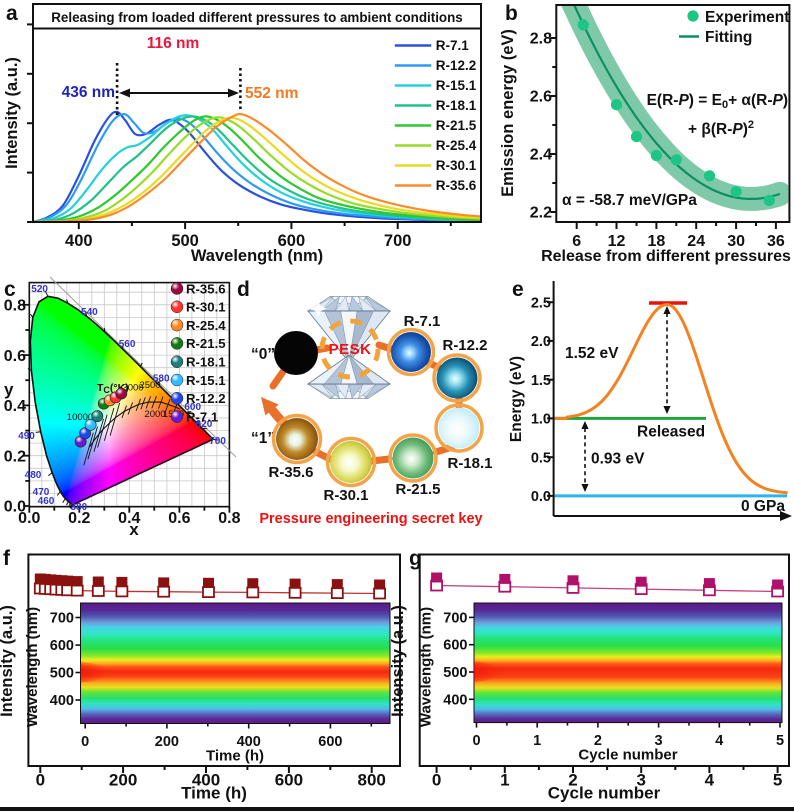  What do you see at coordinates (12, 13) in the screenshot?
I see `svg-text: a` at bounding box center [12, 13].